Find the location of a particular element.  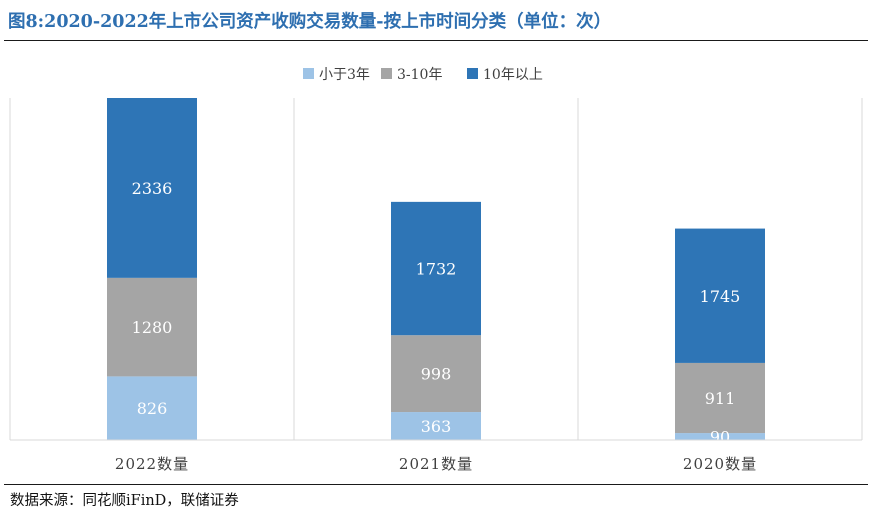

data-label: 1732 is located at coordinates (436, 269).